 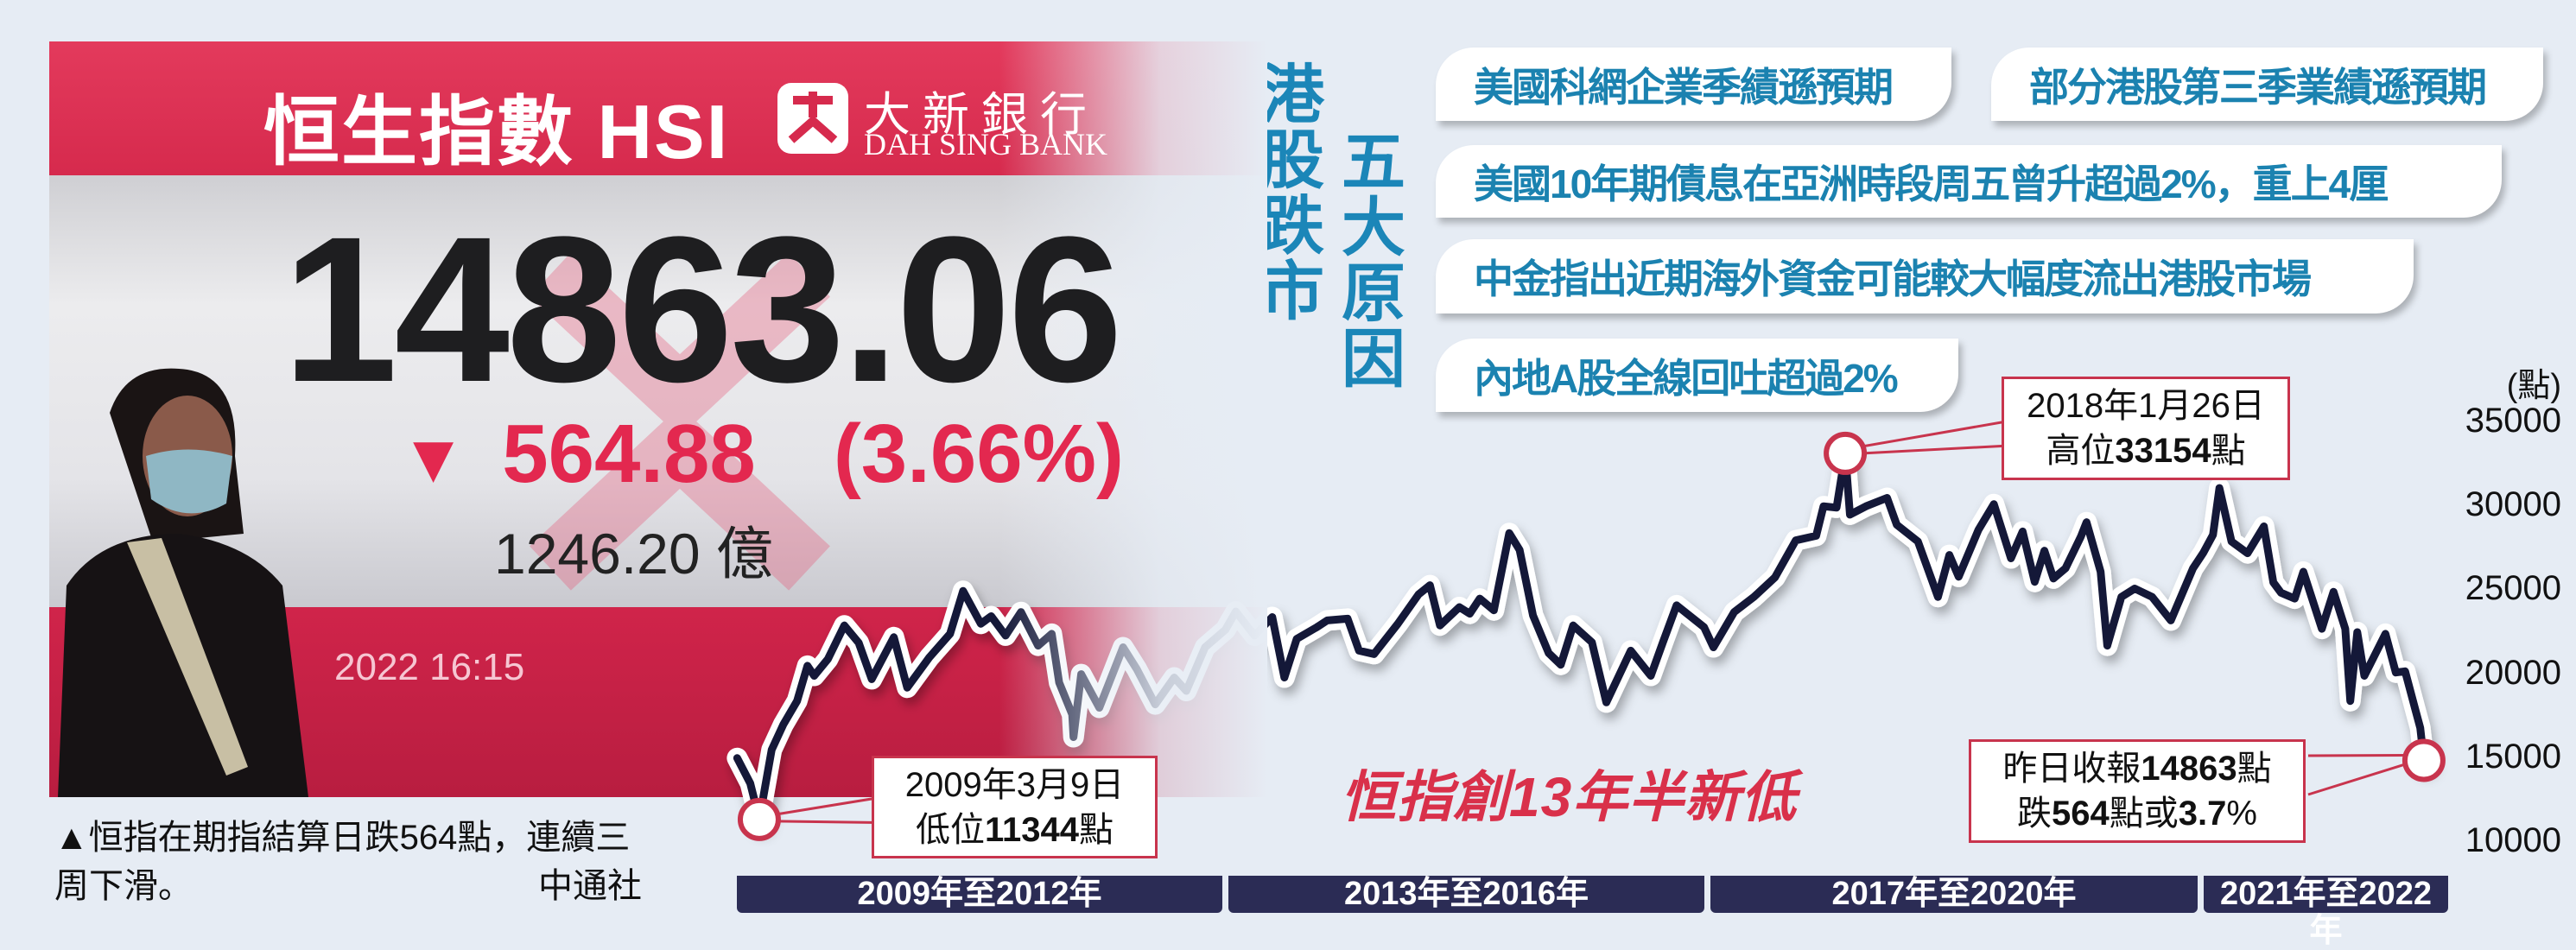 I want to click on chart-headline: 恒指創13年半新低, so click(x=1569, y=793).